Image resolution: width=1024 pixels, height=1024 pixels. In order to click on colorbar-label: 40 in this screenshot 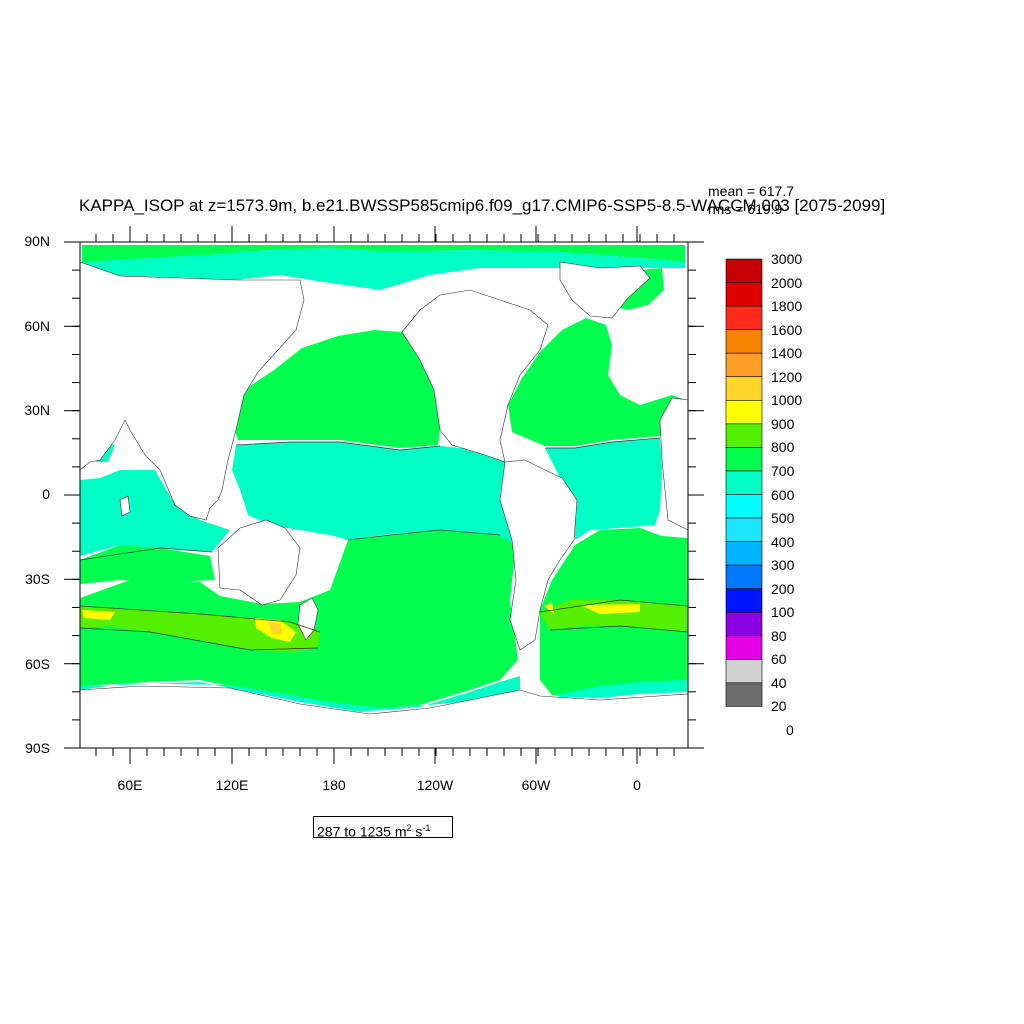, I will do `click(779, 682)`.